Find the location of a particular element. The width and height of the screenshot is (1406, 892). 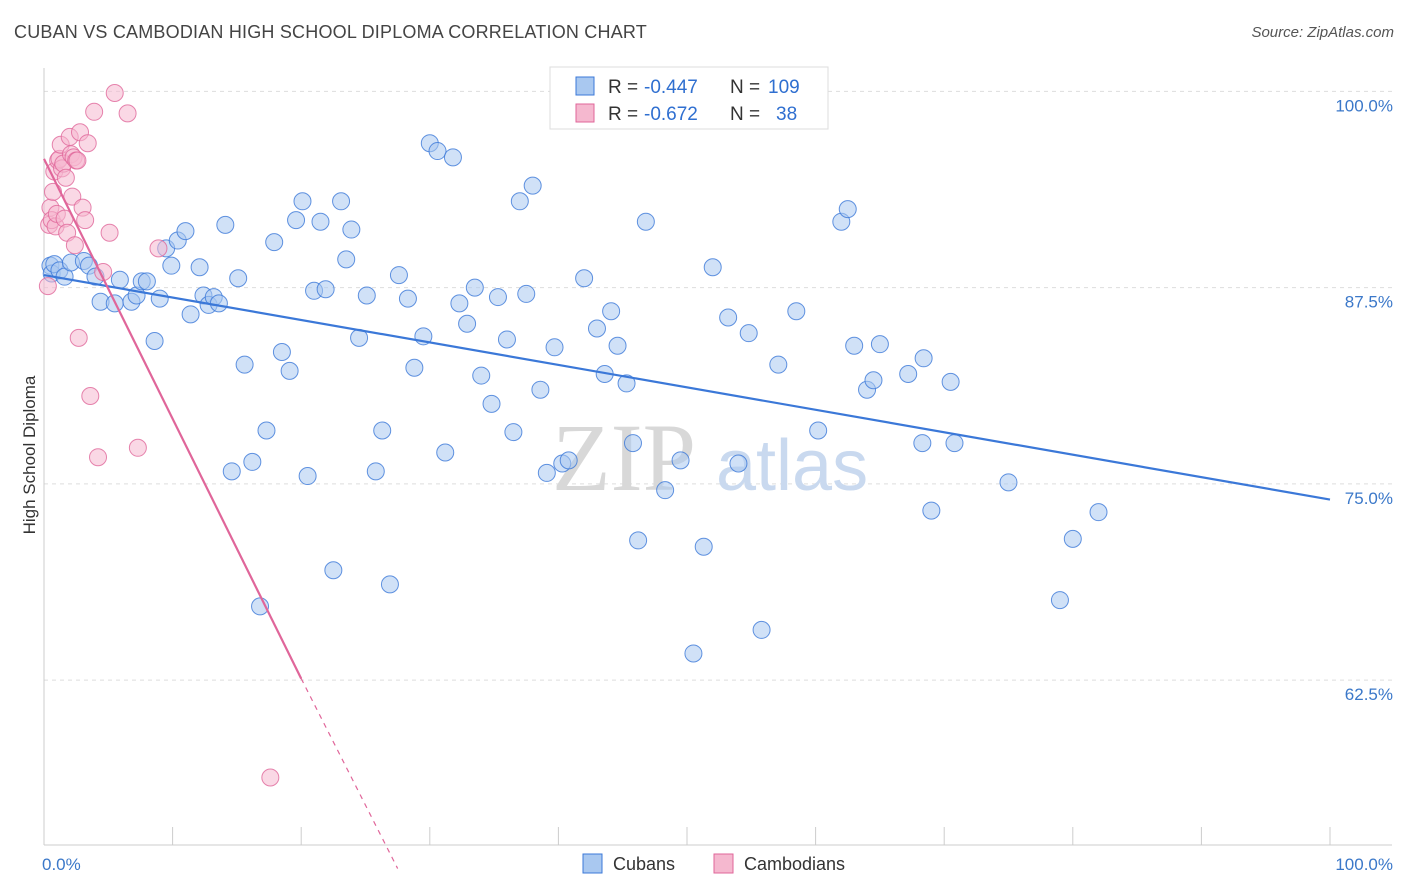

y-tick-label-2: 75.0% is located at coordinates (1369, 498).